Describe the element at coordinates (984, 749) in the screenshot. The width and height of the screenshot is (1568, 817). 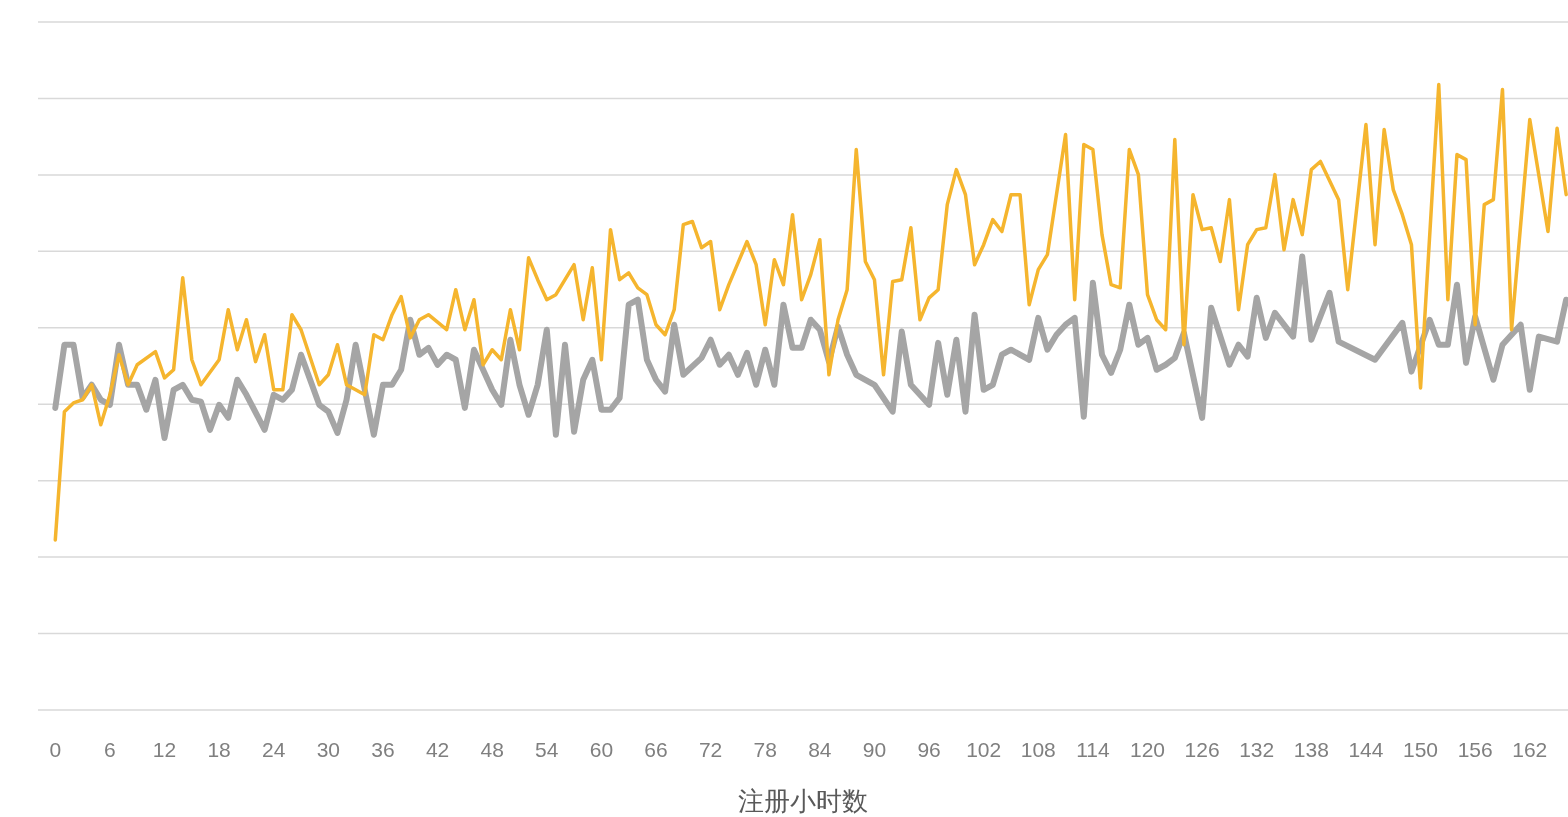
I see `x-tick-label: 102` at that location.